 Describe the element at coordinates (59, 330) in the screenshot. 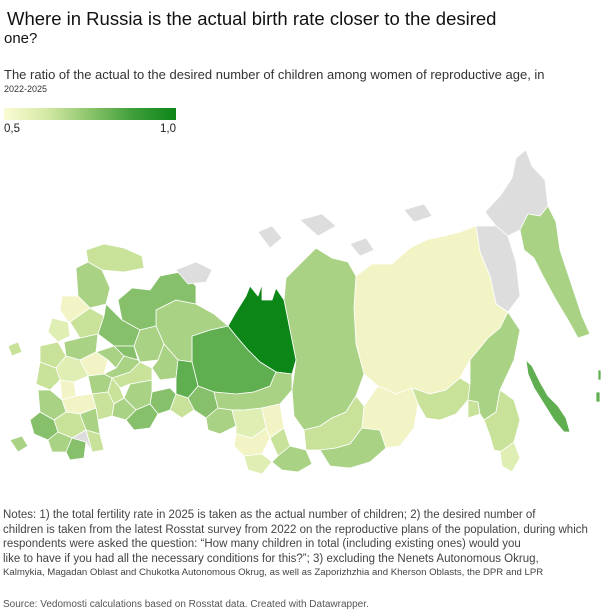

I see `region-pskov` at that location.